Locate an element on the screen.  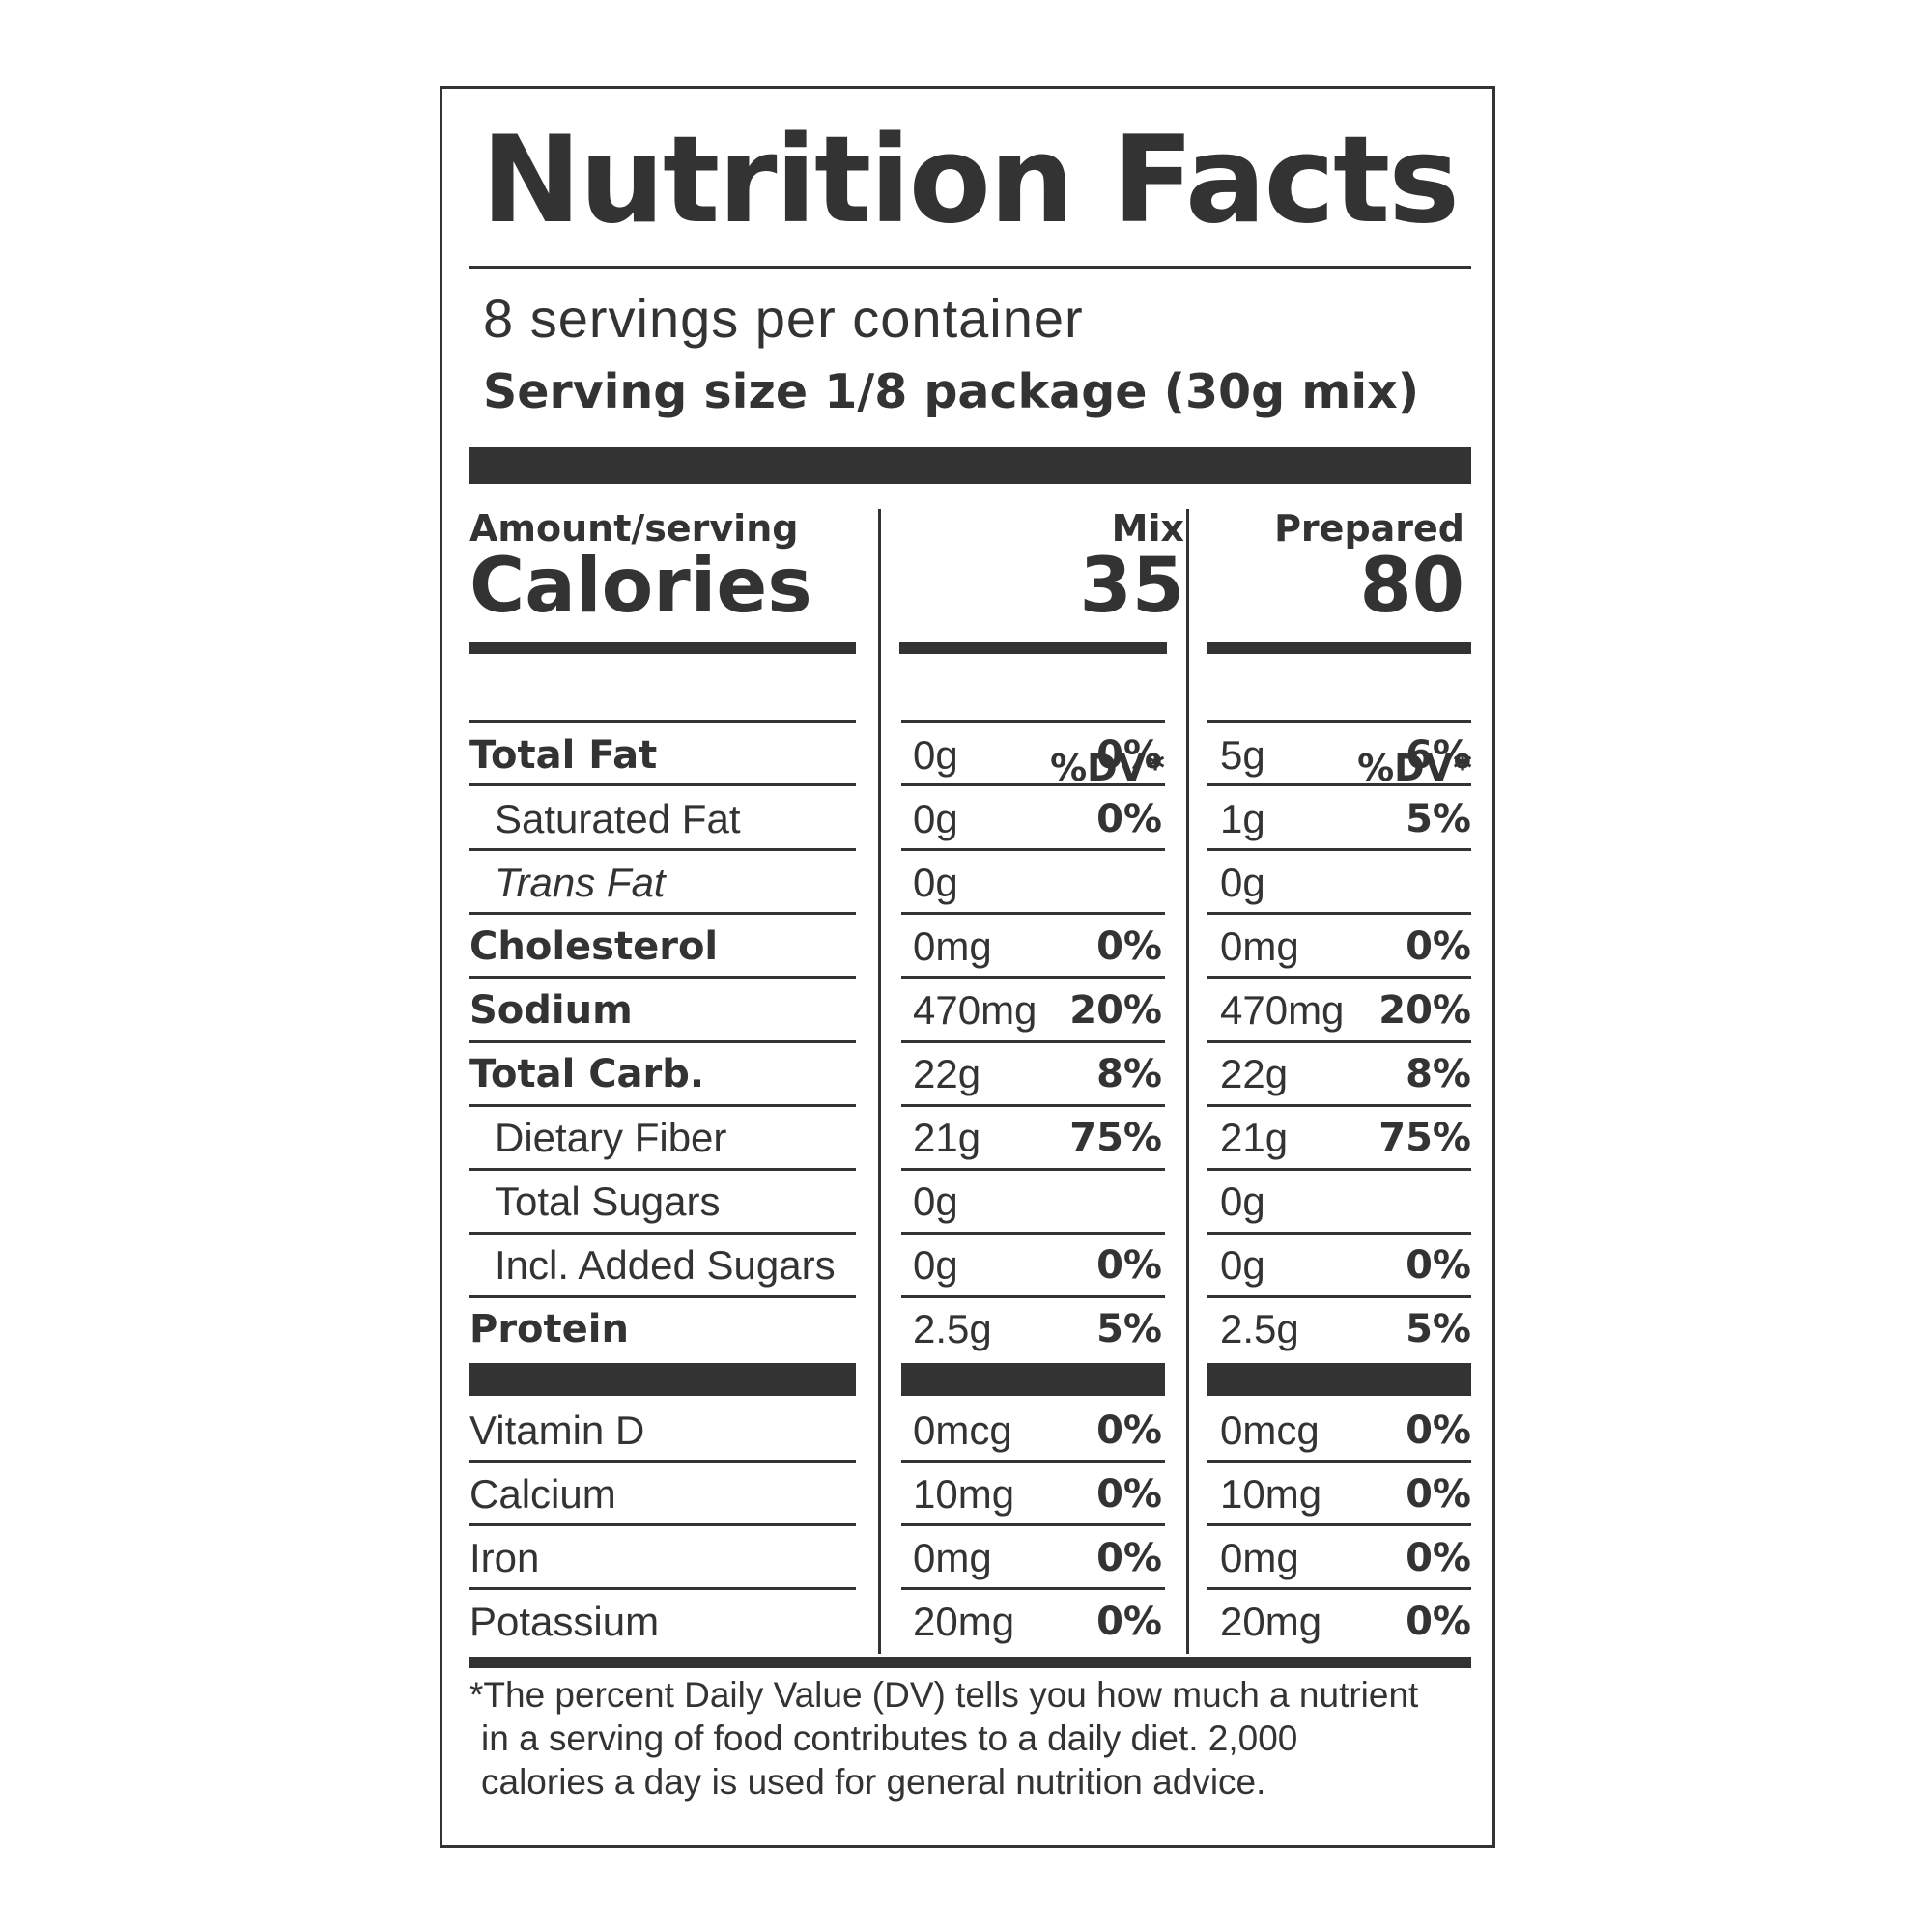
calories-label: Calories is located at coordinates (640, 586).